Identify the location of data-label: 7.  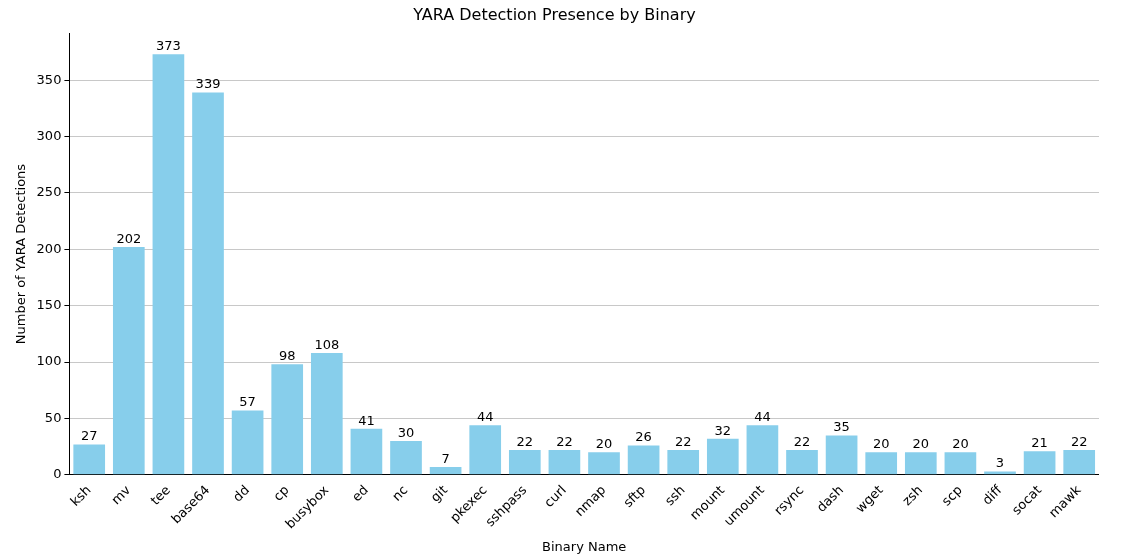
(445, 458).